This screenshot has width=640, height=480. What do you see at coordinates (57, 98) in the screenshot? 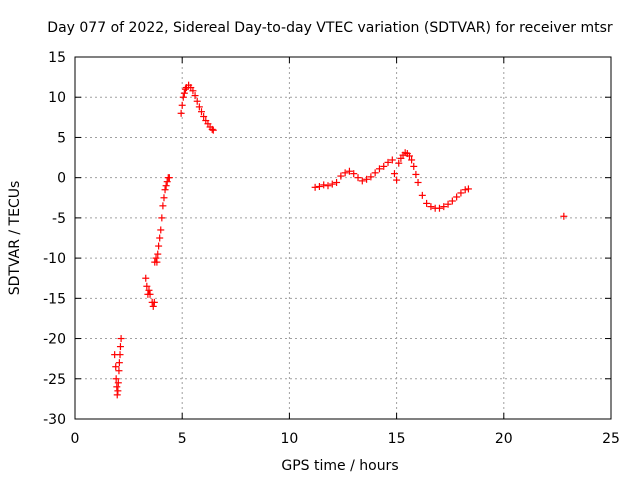
I see `y-tick-label: 10` at bounding box center [57, 98].